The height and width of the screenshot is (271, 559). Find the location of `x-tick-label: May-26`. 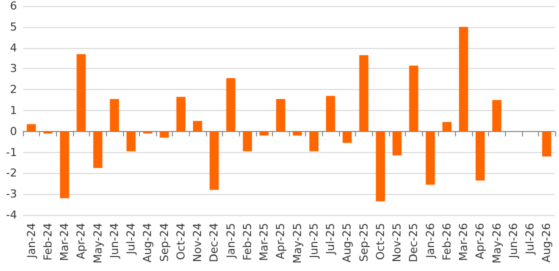

x-tick-label: May-26 is located at coordinates (497, 243).